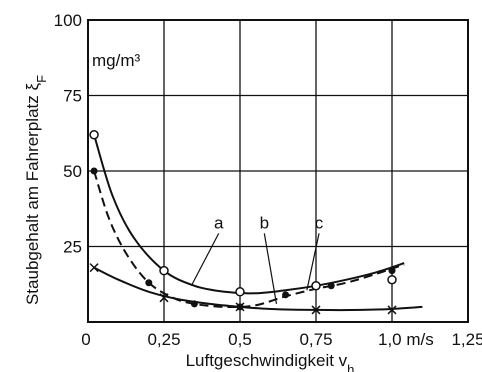 Image resolution: width=482 pixels, height=372 pixels. What do you see at coordinates (406, 339) in the screenshot?
I see `x-tick-label: 1,0 m/s` at bounding box center [406, 339].